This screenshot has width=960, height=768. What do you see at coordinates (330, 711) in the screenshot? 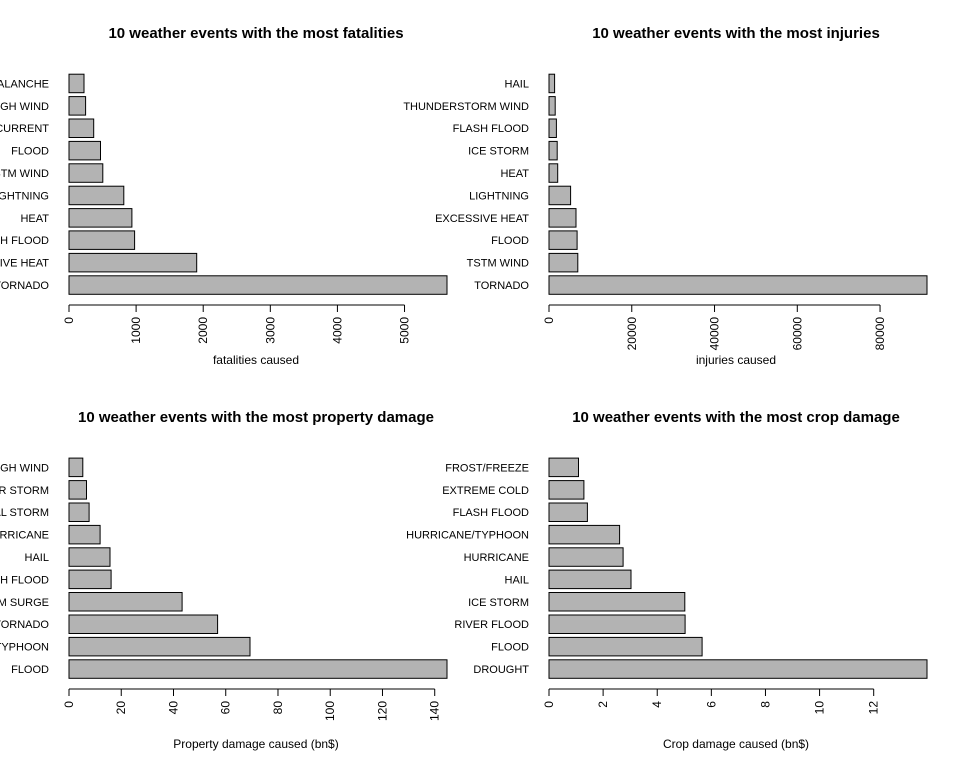
I see `x-tick-label: 100` at bounding box center [330, 711].